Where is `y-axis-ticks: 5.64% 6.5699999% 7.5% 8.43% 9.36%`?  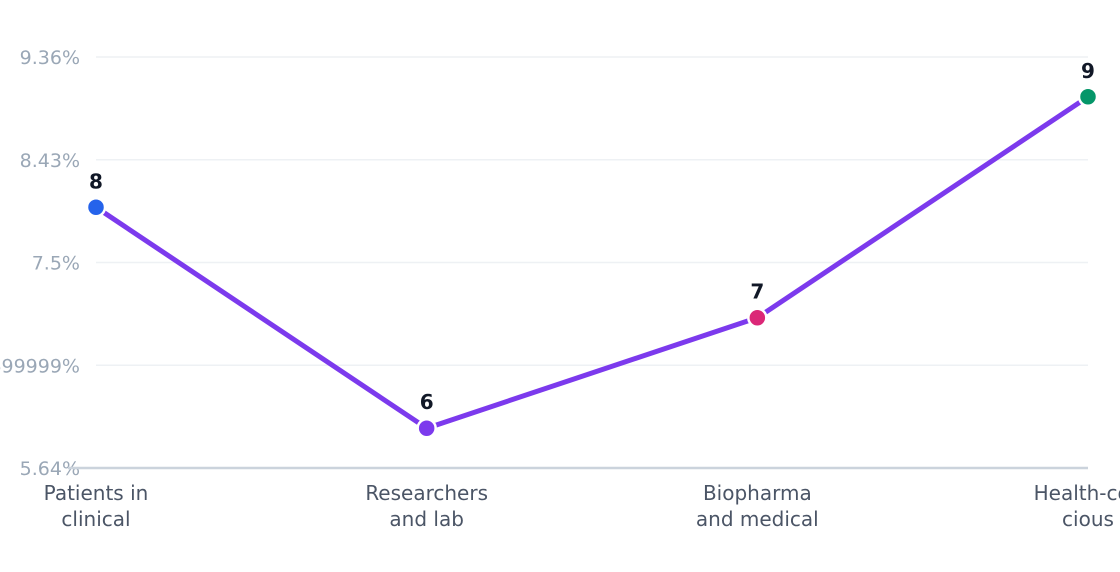
y-axis-ticks: 5.64% 6.5699999% 7.5% 8.43% 9.36% is located at coordinates (40, 263).